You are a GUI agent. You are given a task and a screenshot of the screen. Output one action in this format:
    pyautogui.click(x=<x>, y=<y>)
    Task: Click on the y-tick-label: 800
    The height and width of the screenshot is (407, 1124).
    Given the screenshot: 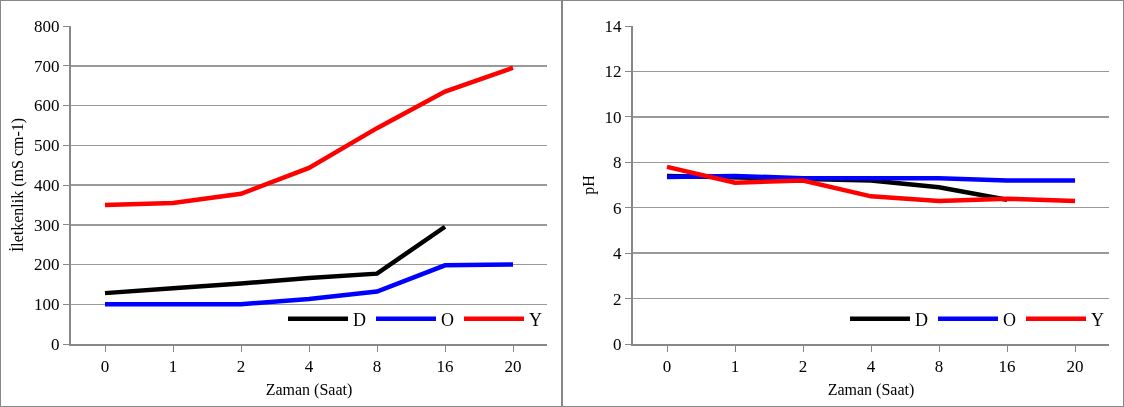 What is the action you would take?
    pyautogui.click(x=47, y=26)
    